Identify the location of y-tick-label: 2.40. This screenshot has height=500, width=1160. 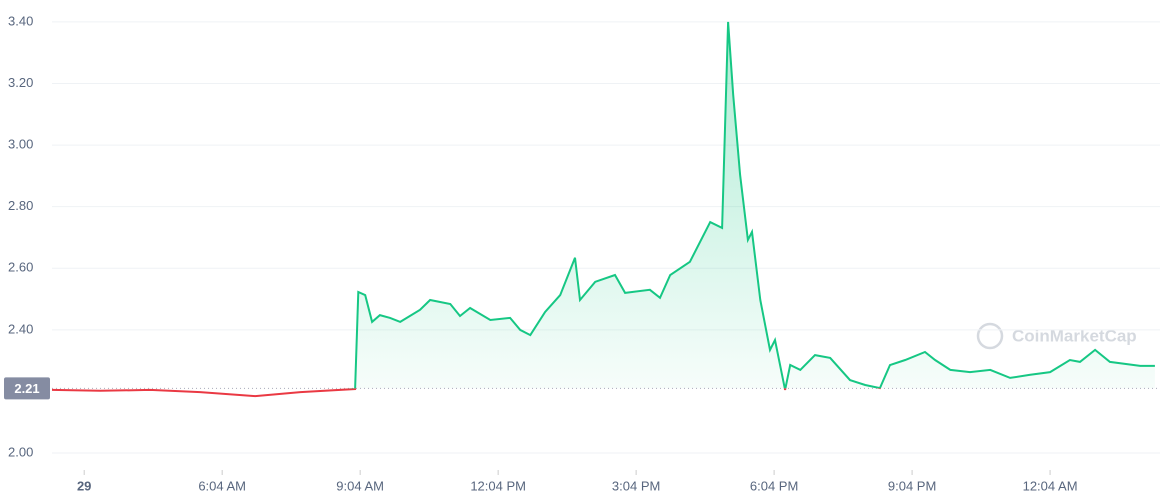
(20, 328).